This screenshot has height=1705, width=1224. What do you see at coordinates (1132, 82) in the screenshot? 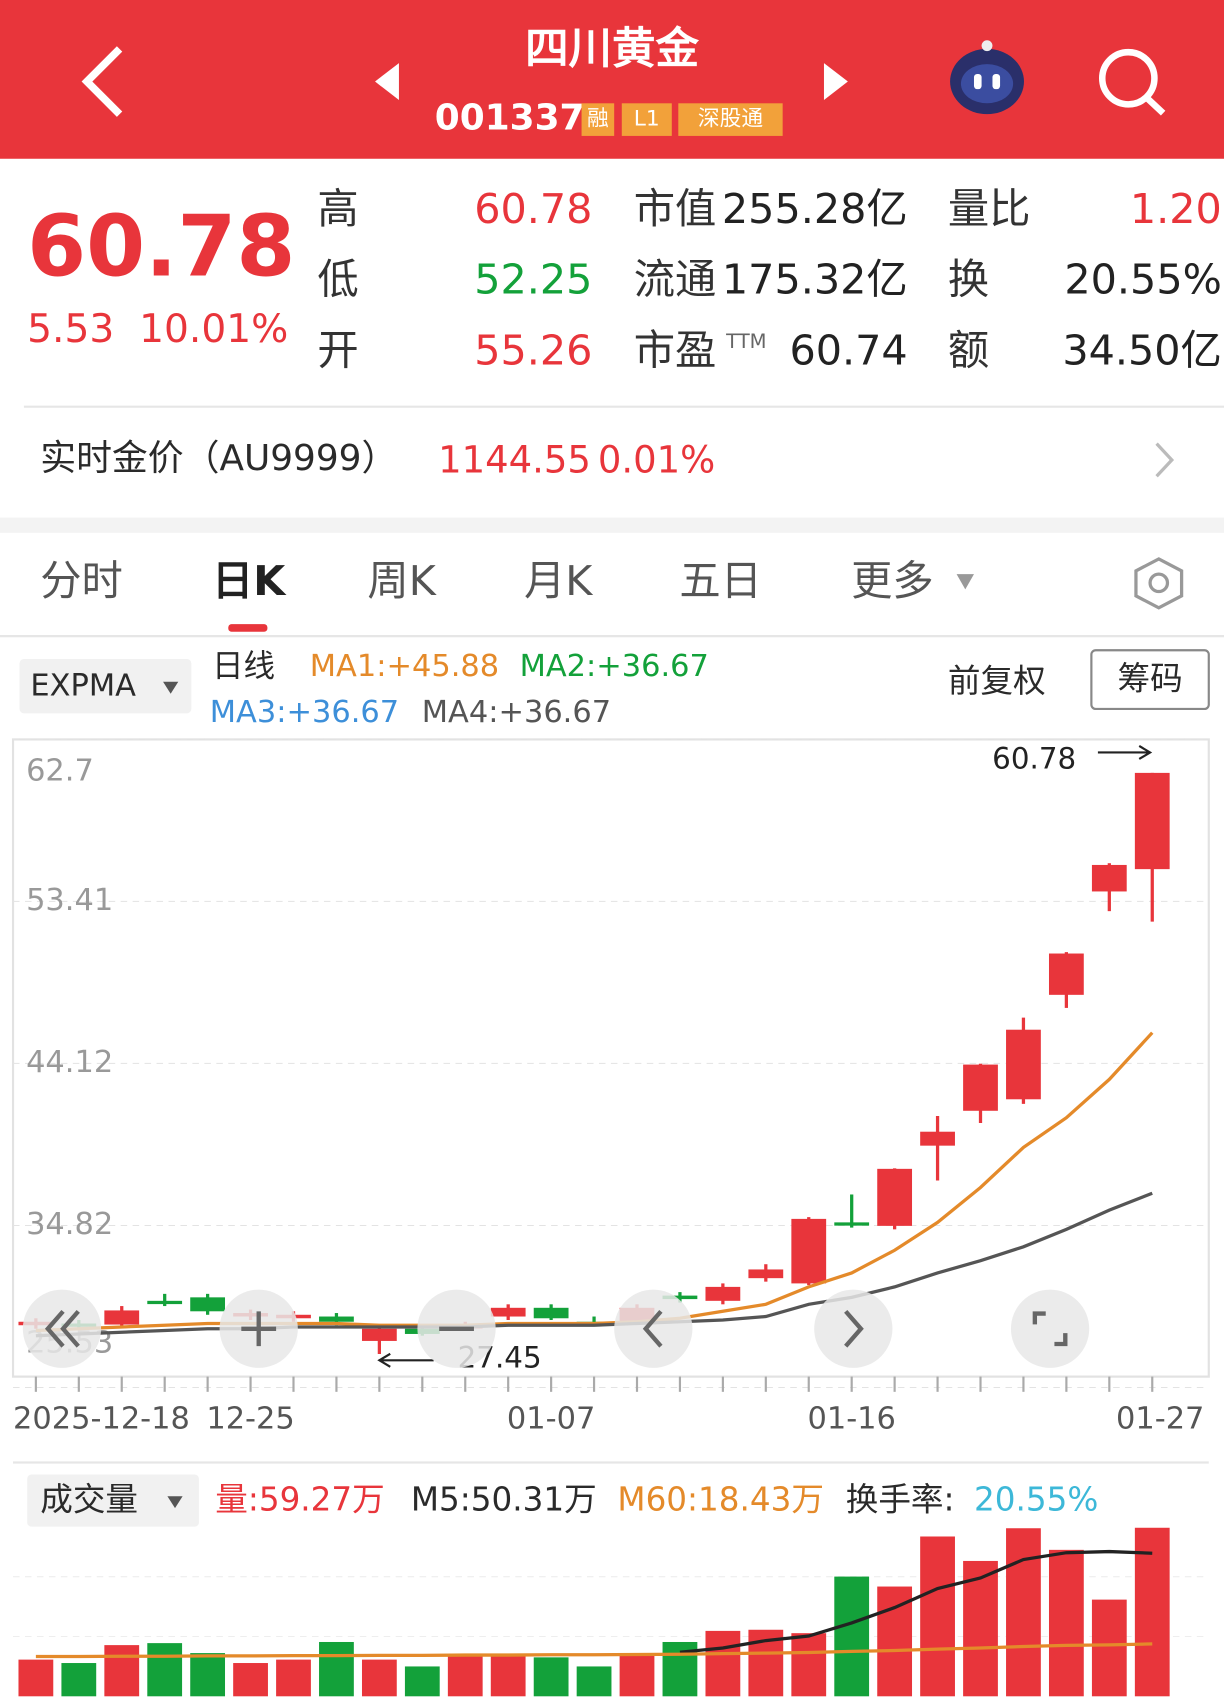
I see `search-button` at bounding box center [1132, 82].